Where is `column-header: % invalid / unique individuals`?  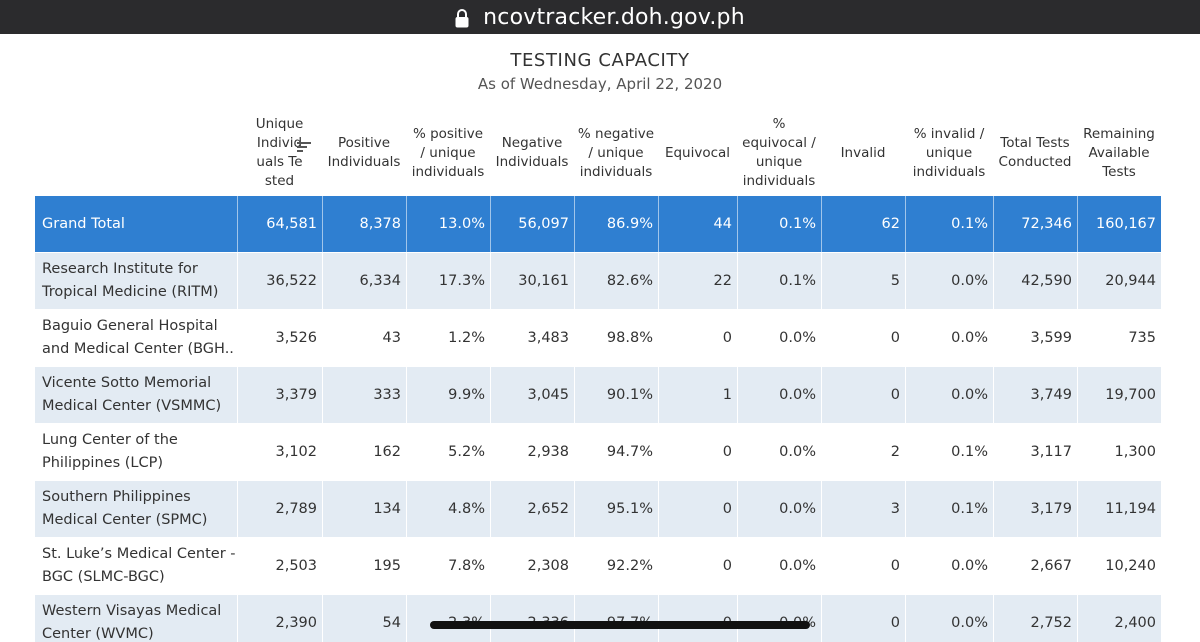 column-header: % invalid / unique individuals is located at coordinates (949, 153).